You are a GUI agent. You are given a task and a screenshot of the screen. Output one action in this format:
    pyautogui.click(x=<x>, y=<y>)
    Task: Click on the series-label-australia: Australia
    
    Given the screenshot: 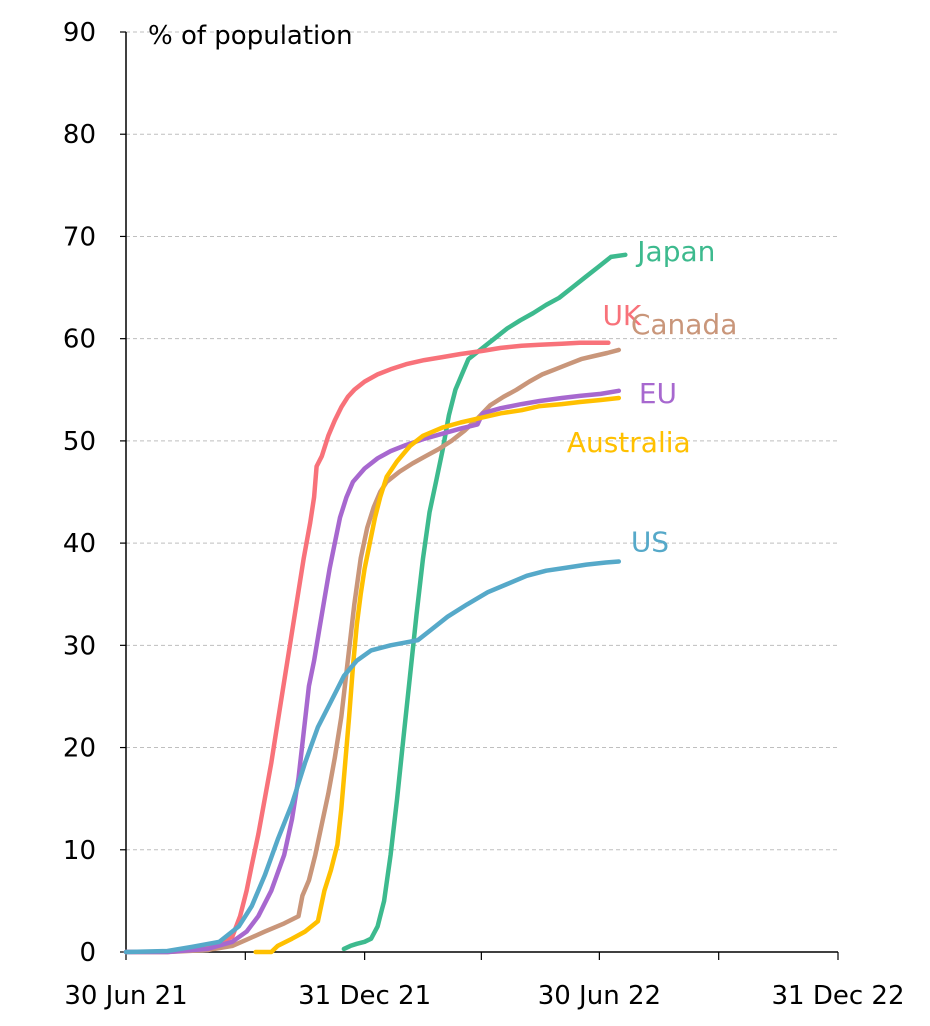 What is the action you would take?
    pyautogui.click(x=629, y=442)
    